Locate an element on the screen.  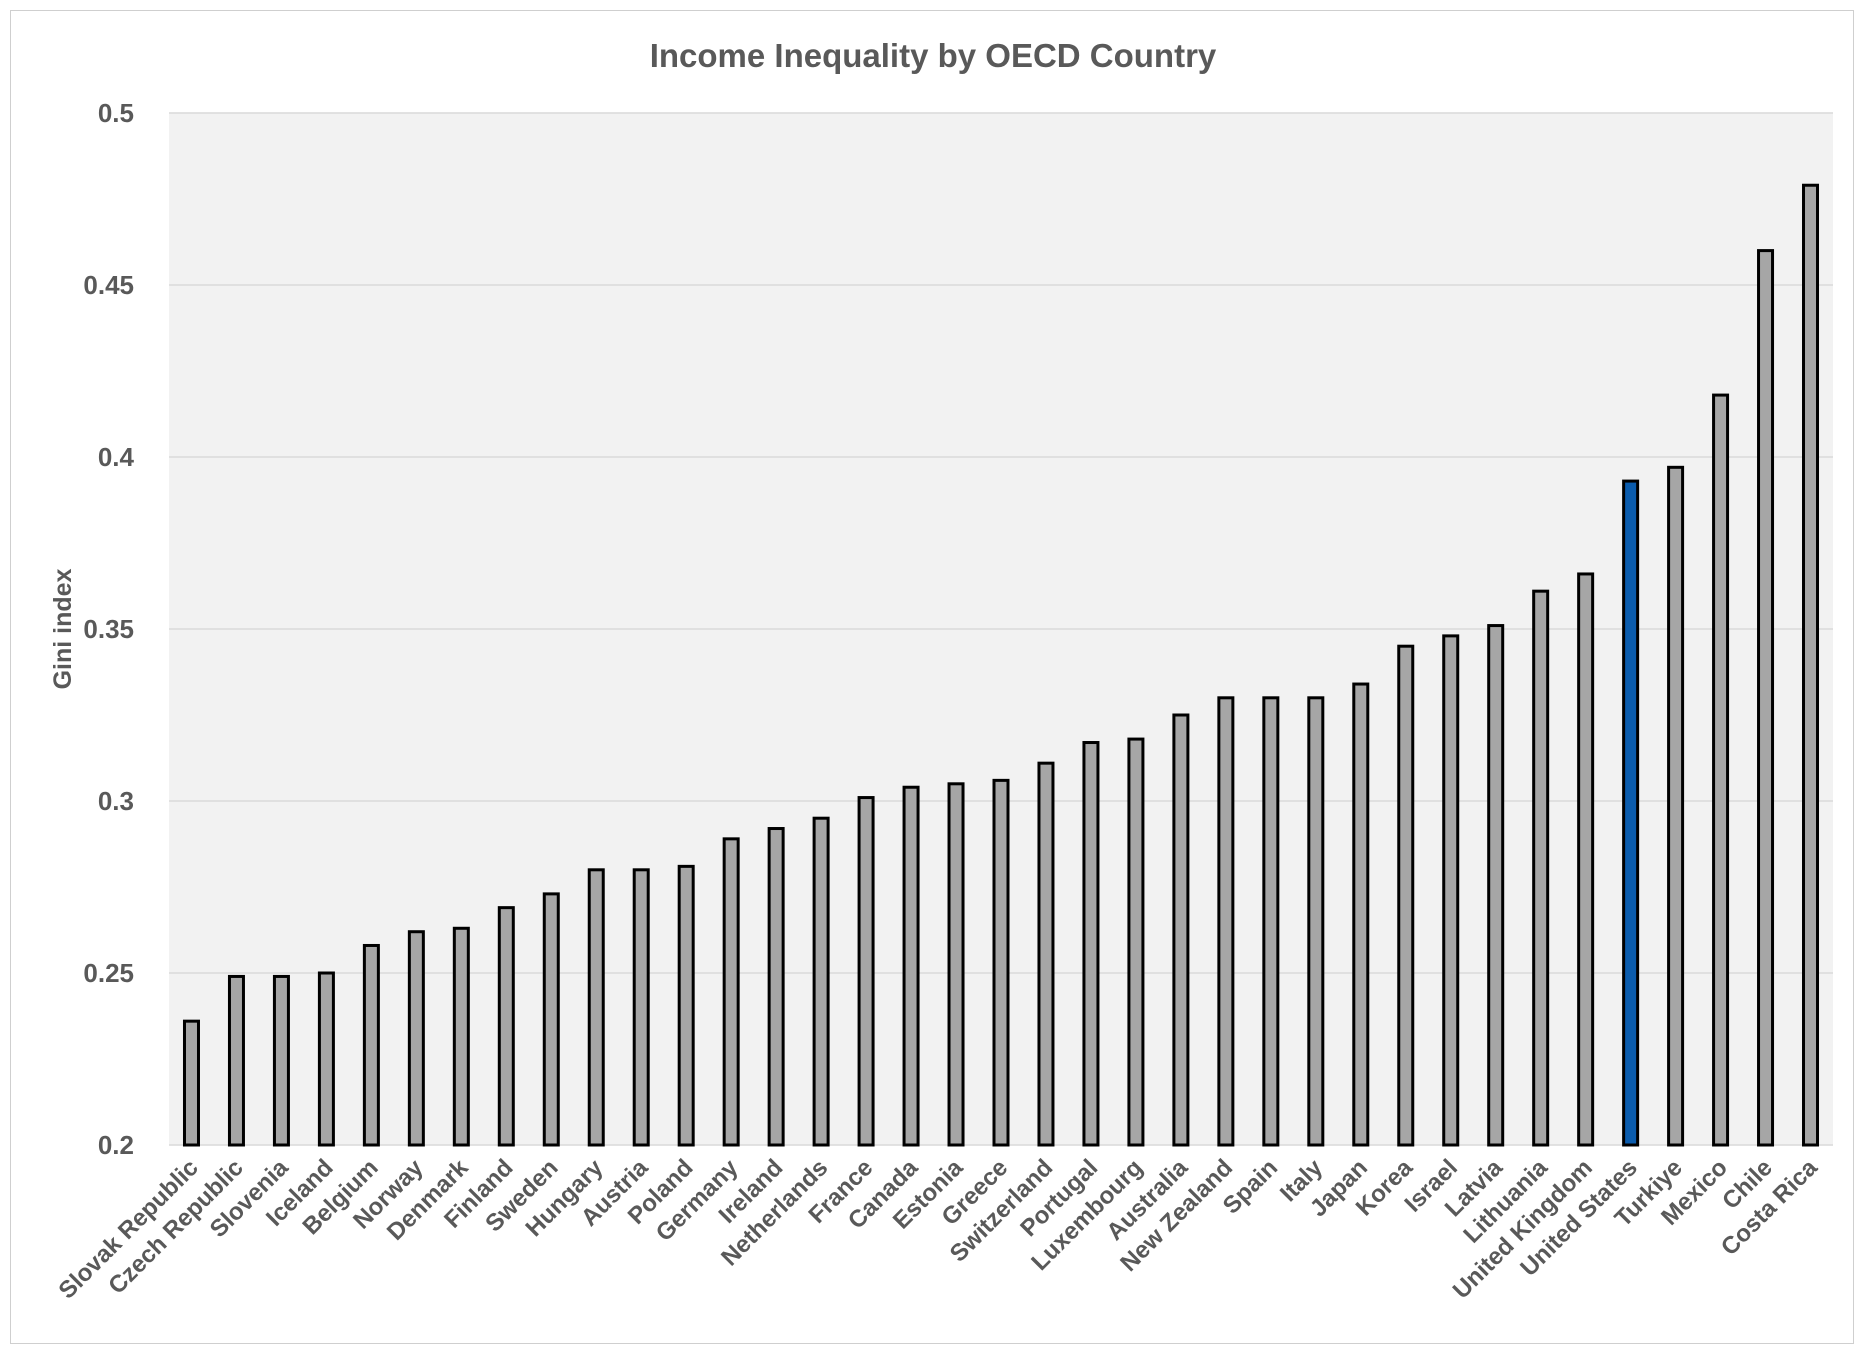
y-tick-label: 0.2 is located at coordinates (116, 1145).